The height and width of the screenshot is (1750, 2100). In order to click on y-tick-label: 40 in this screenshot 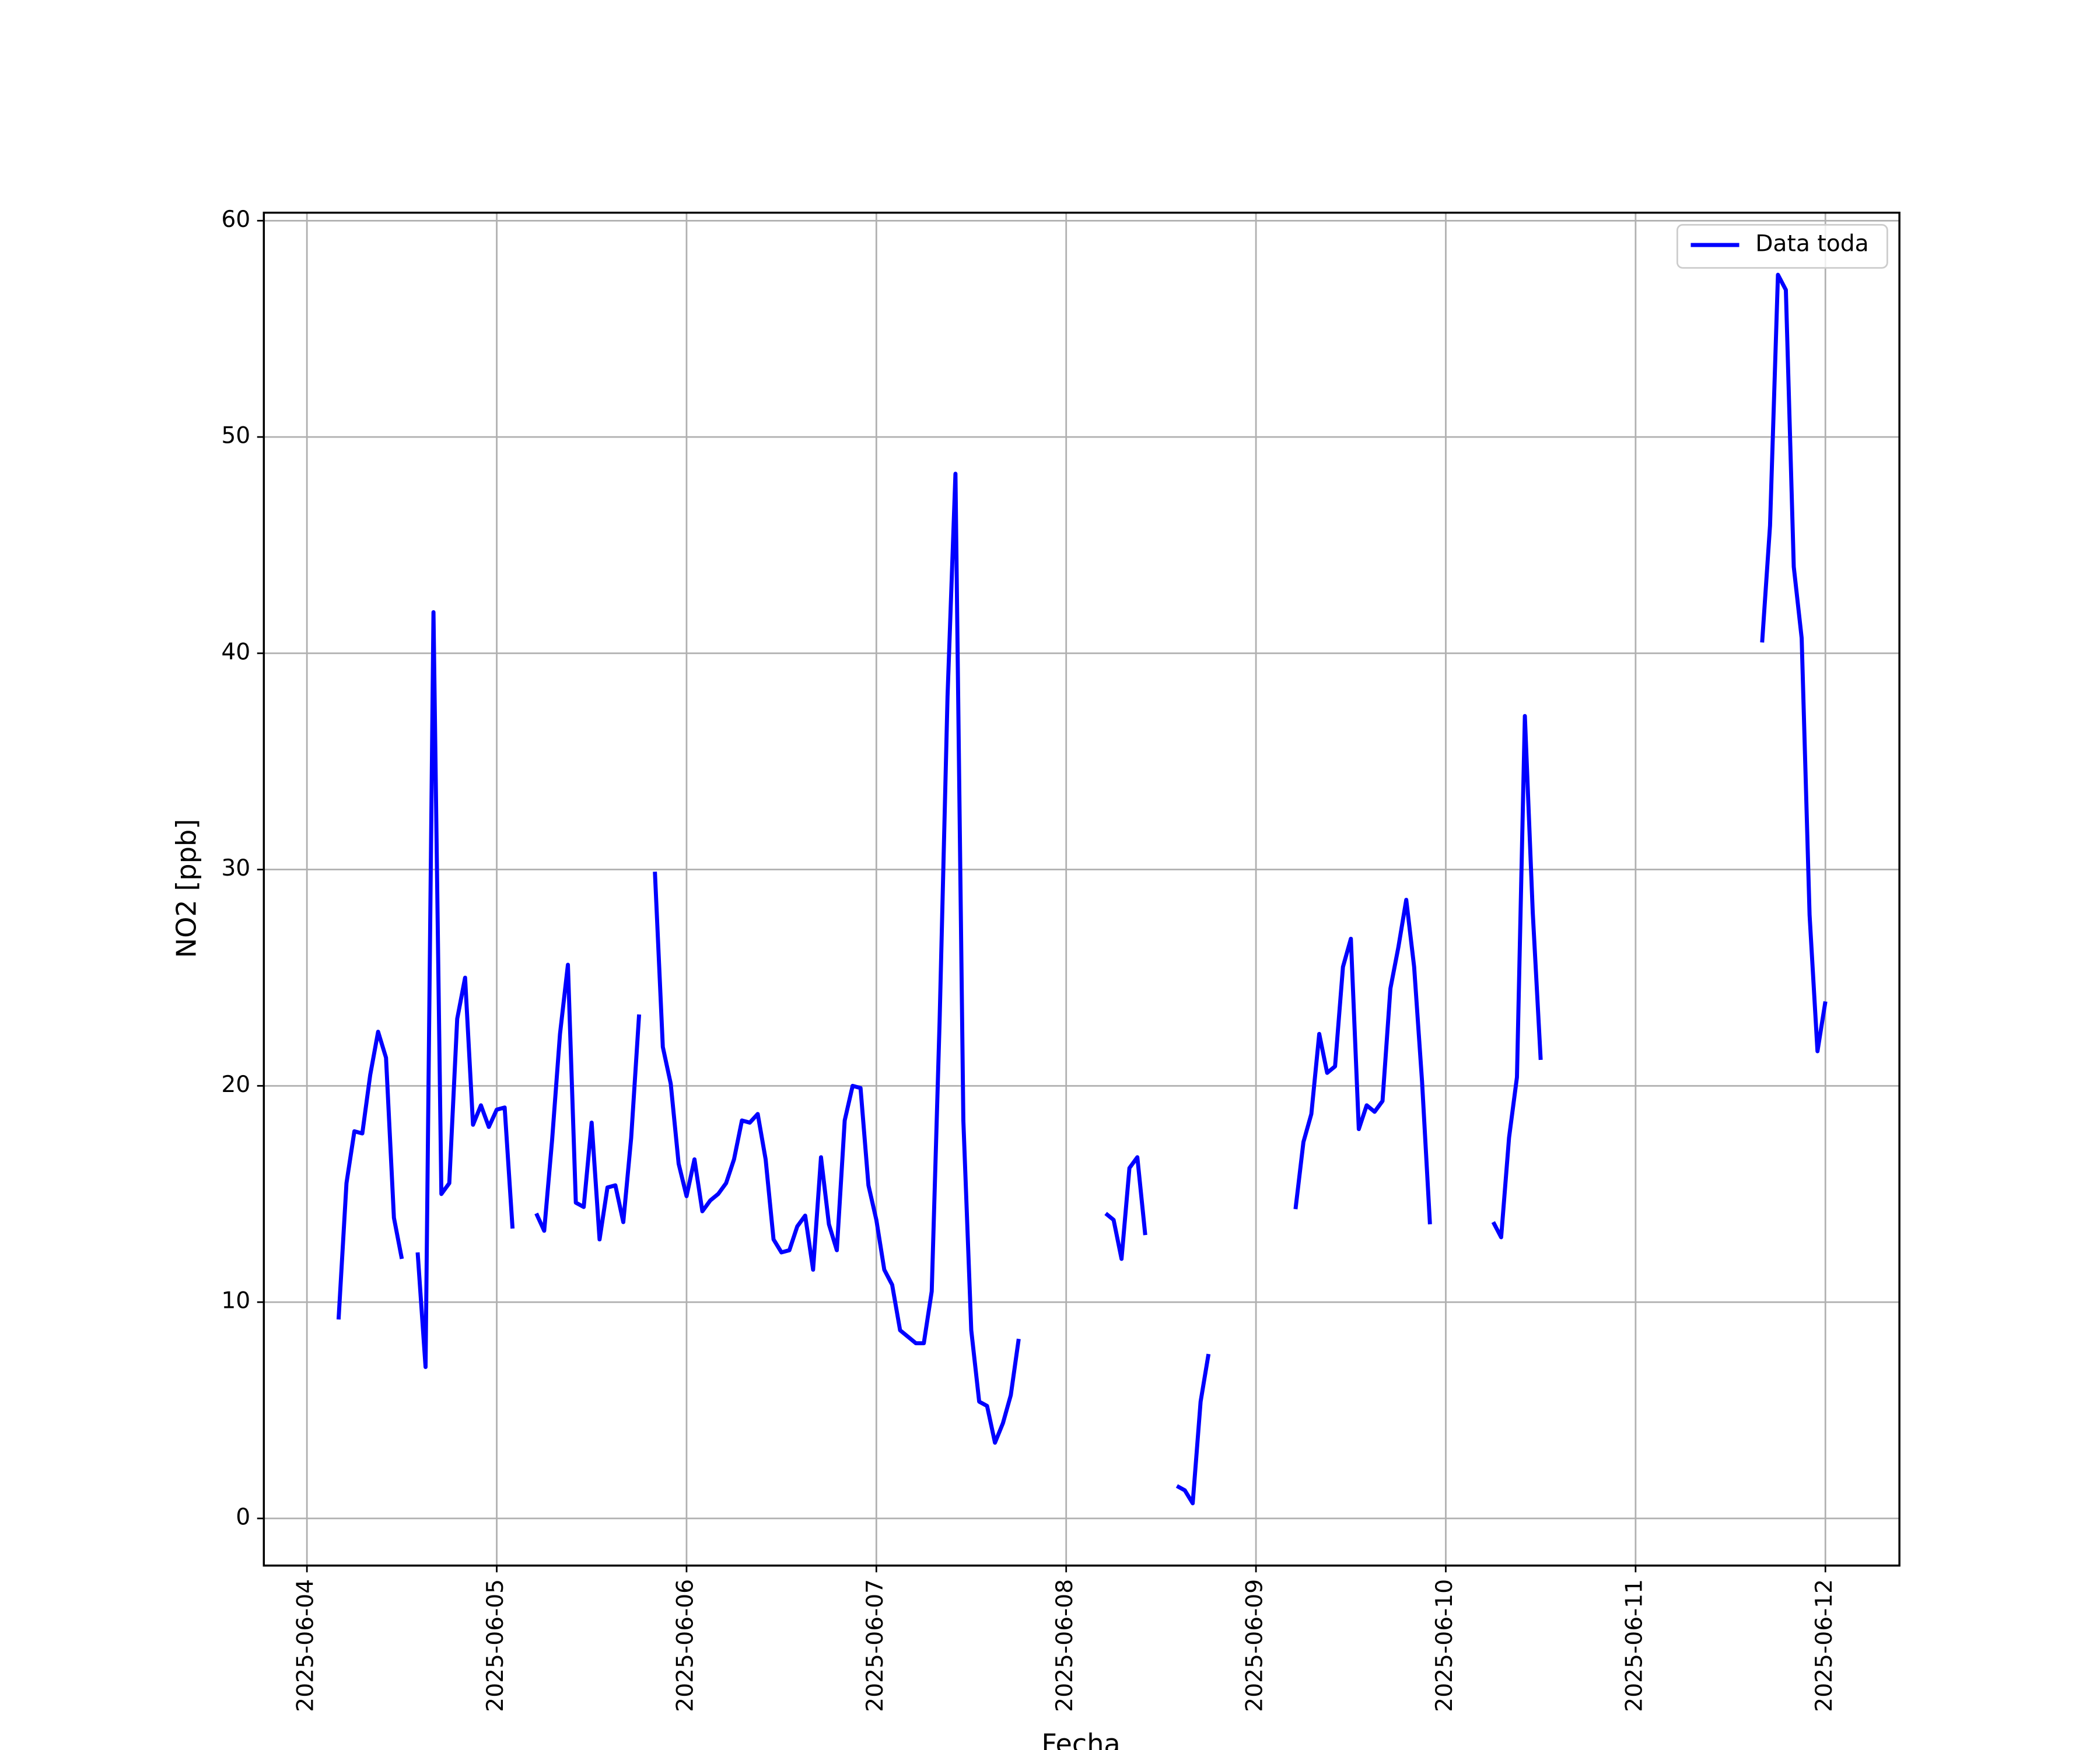, I will do `click(235, 652)`.